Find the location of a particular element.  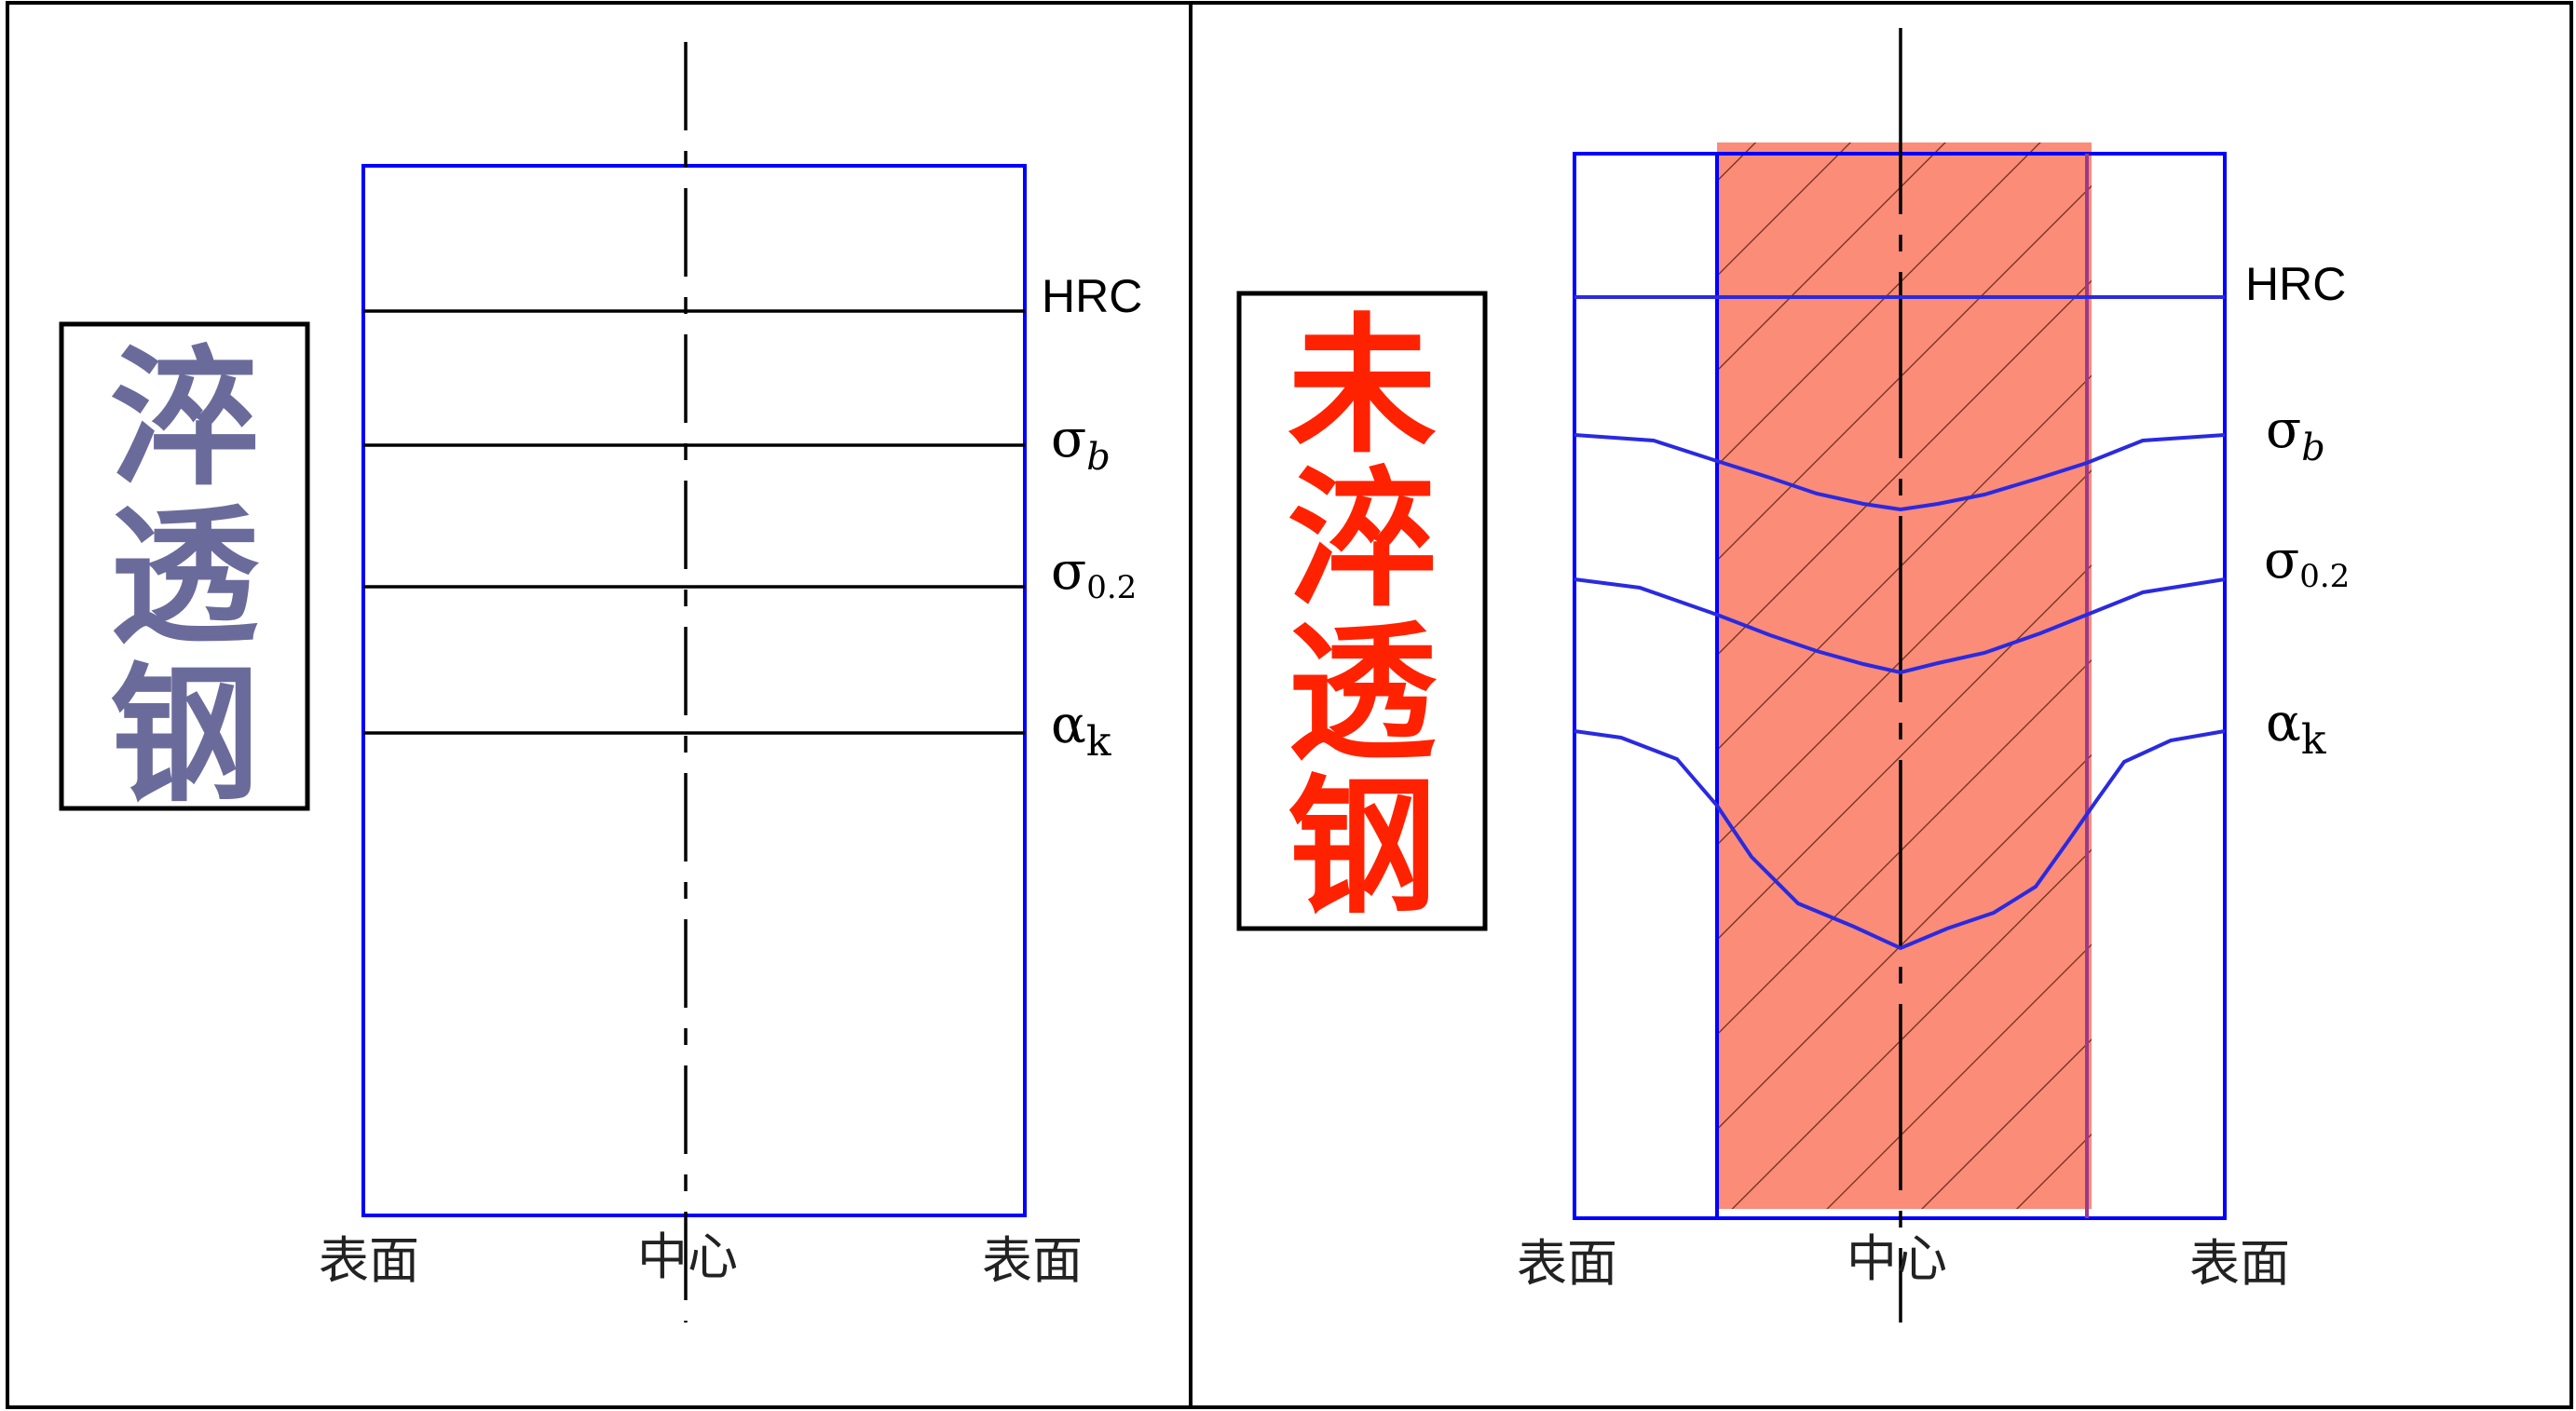

right-sigma-02-curve is located at coordinates (1900, 626).